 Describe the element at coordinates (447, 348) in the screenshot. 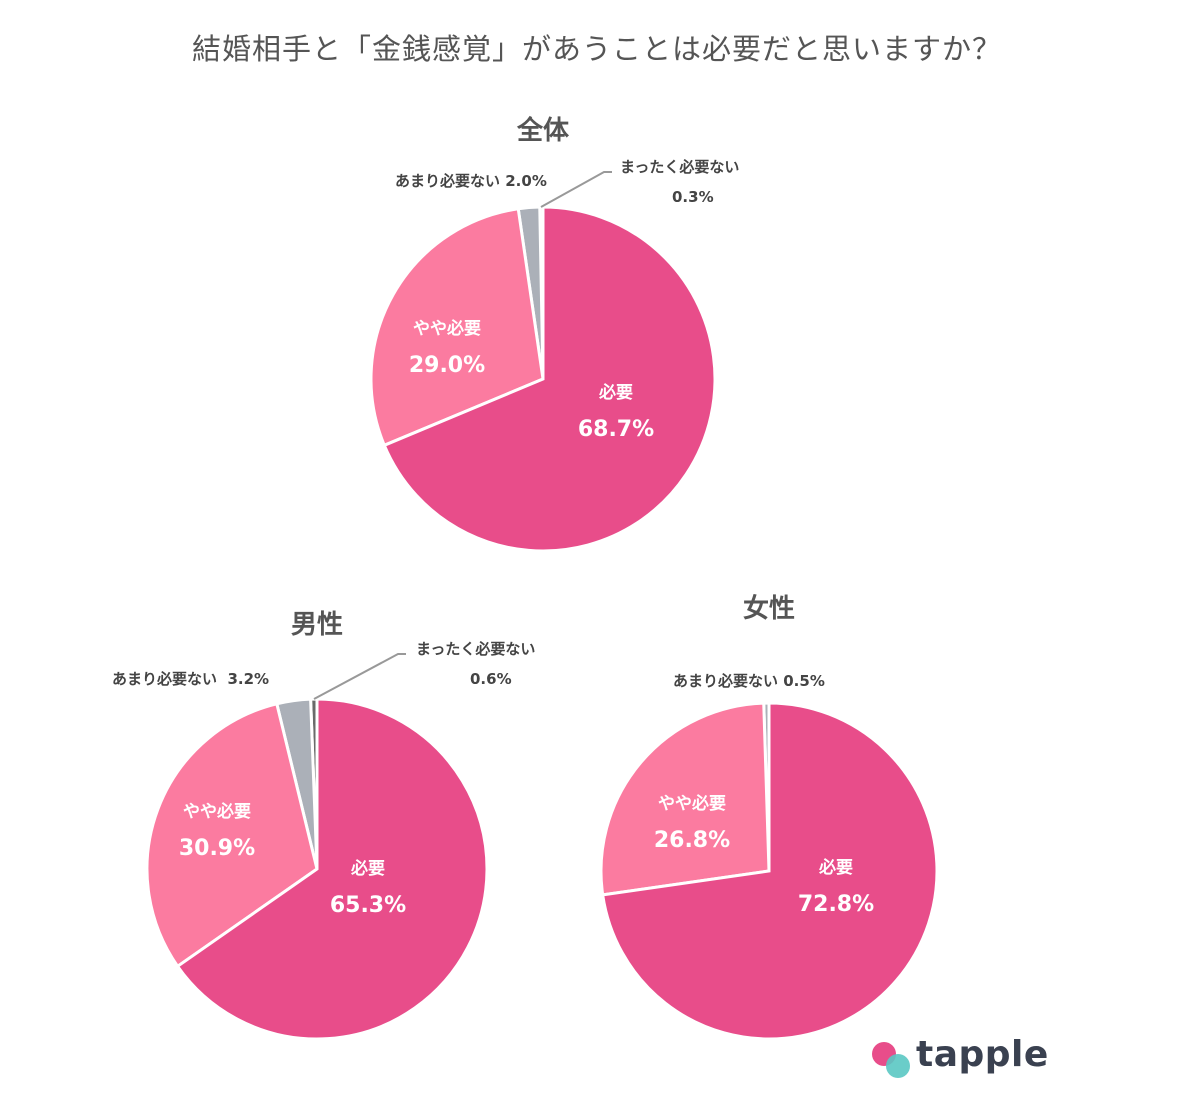

I see `slice-label: やや必要 29.0%` at that location.